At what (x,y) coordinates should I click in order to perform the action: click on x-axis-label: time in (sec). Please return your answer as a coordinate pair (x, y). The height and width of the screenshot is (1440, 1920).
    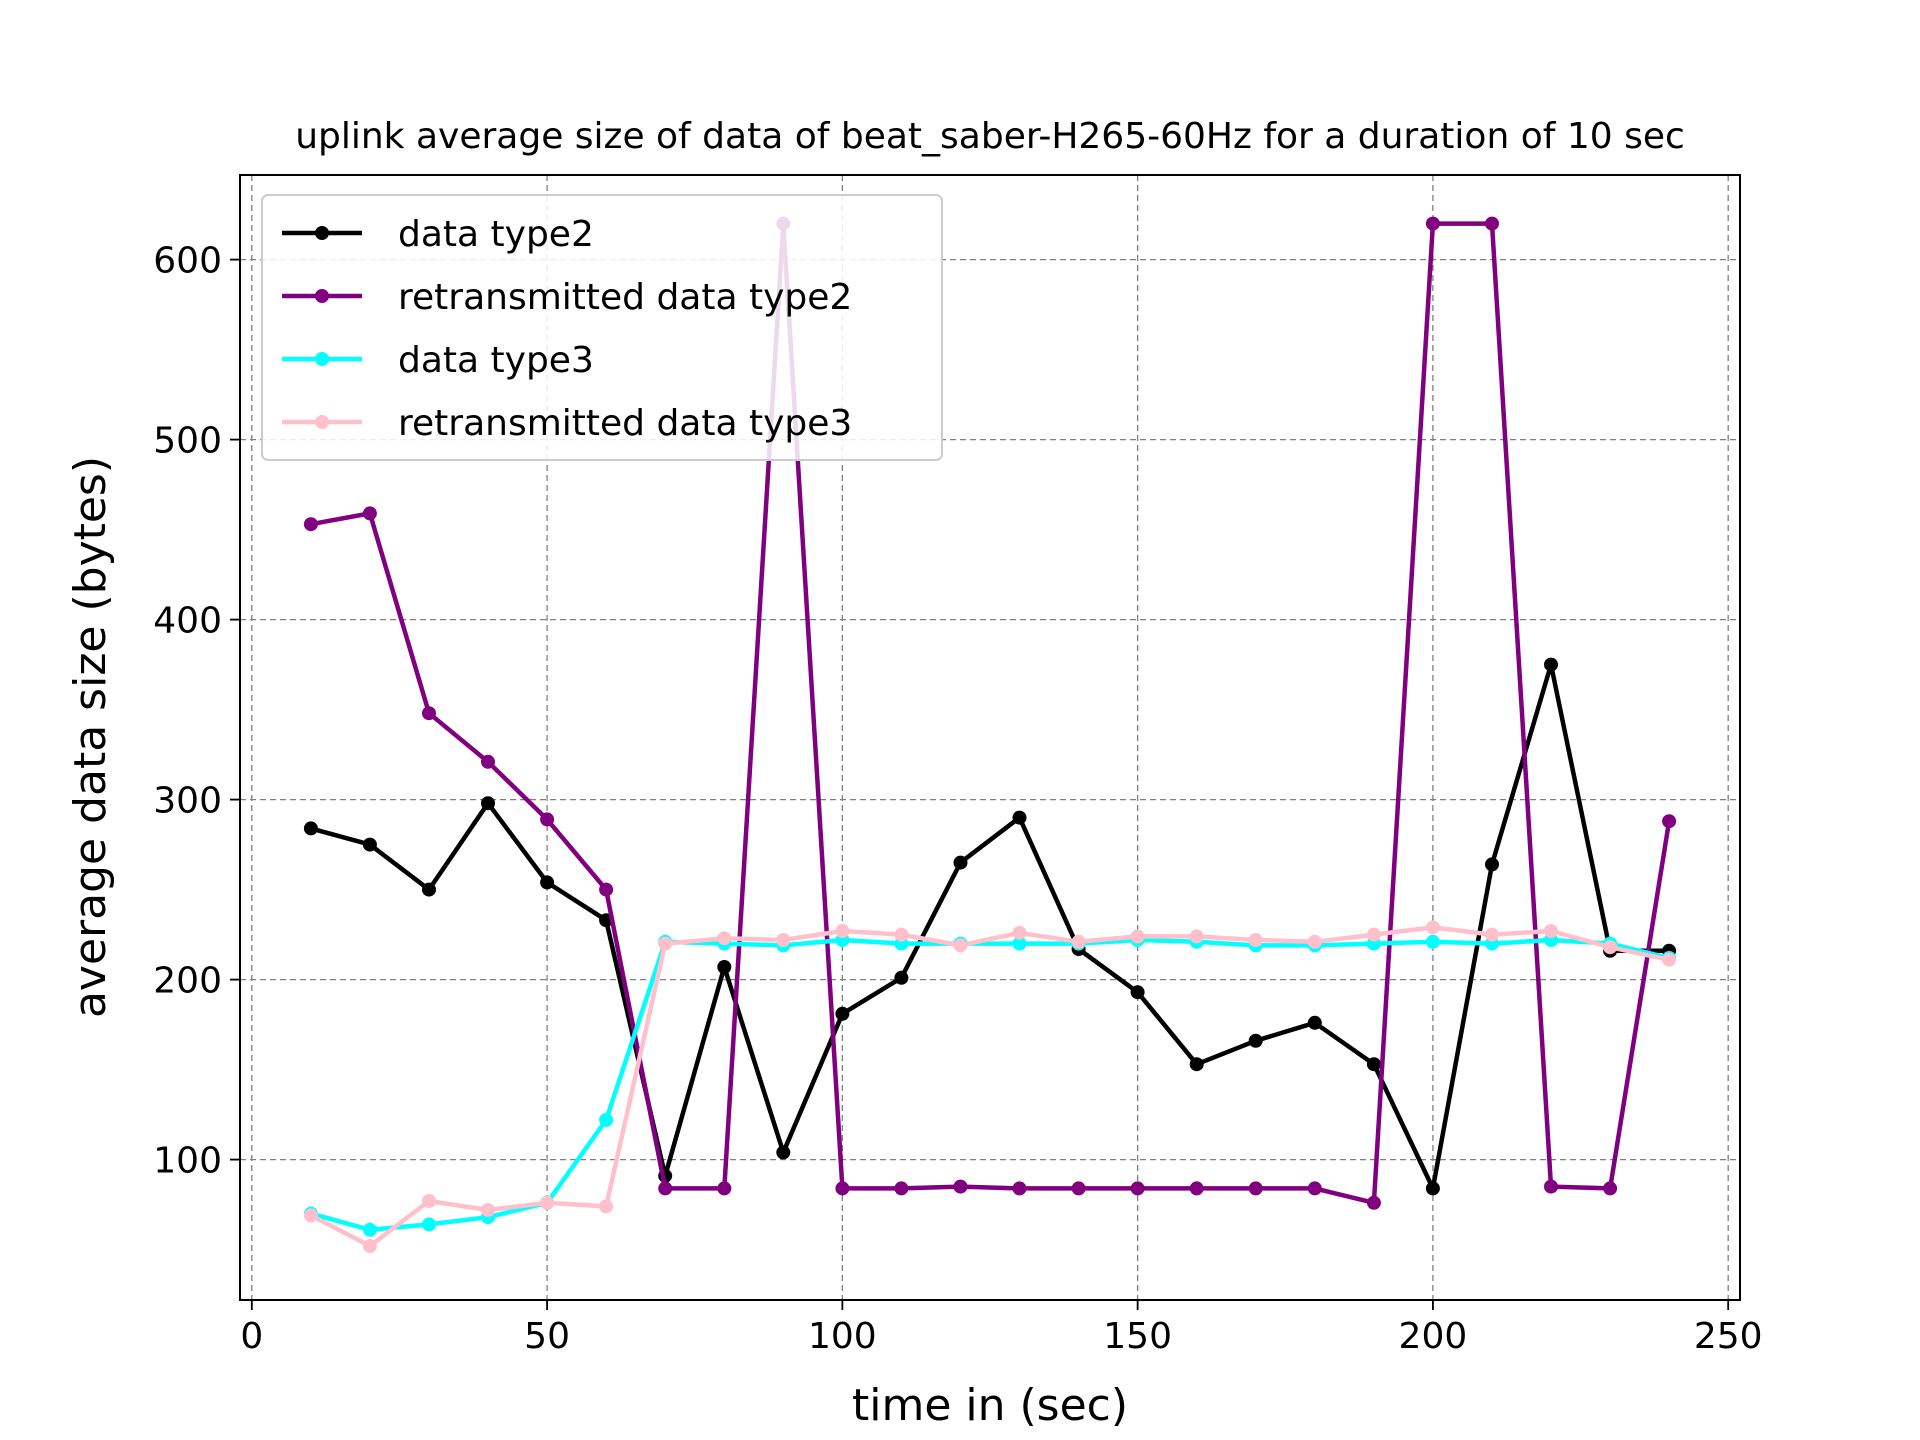
    Looking at the image, I should click on (990, 1405).